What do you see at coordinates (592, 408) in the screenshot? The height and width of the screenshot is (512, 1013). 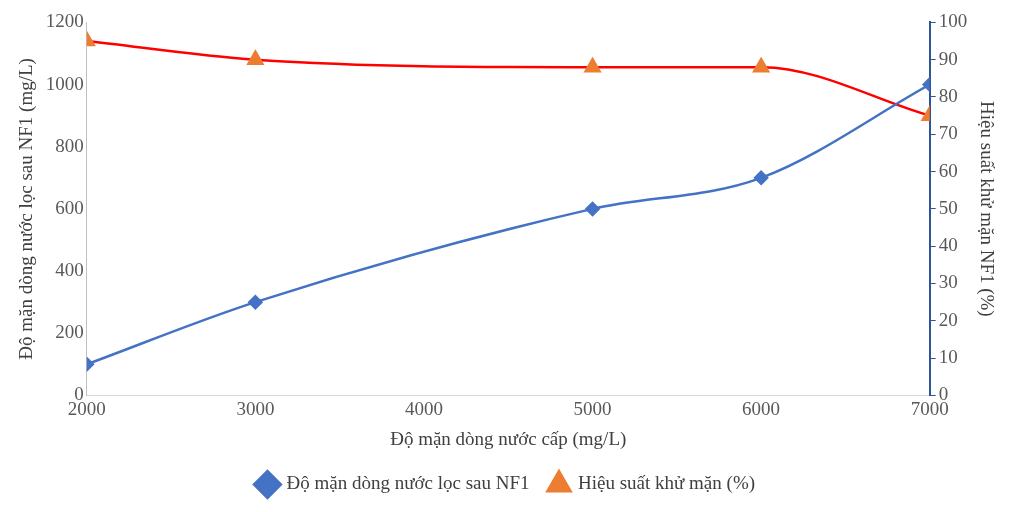 I see `x-tick-label: 5000` at bounding box center [592, 408].